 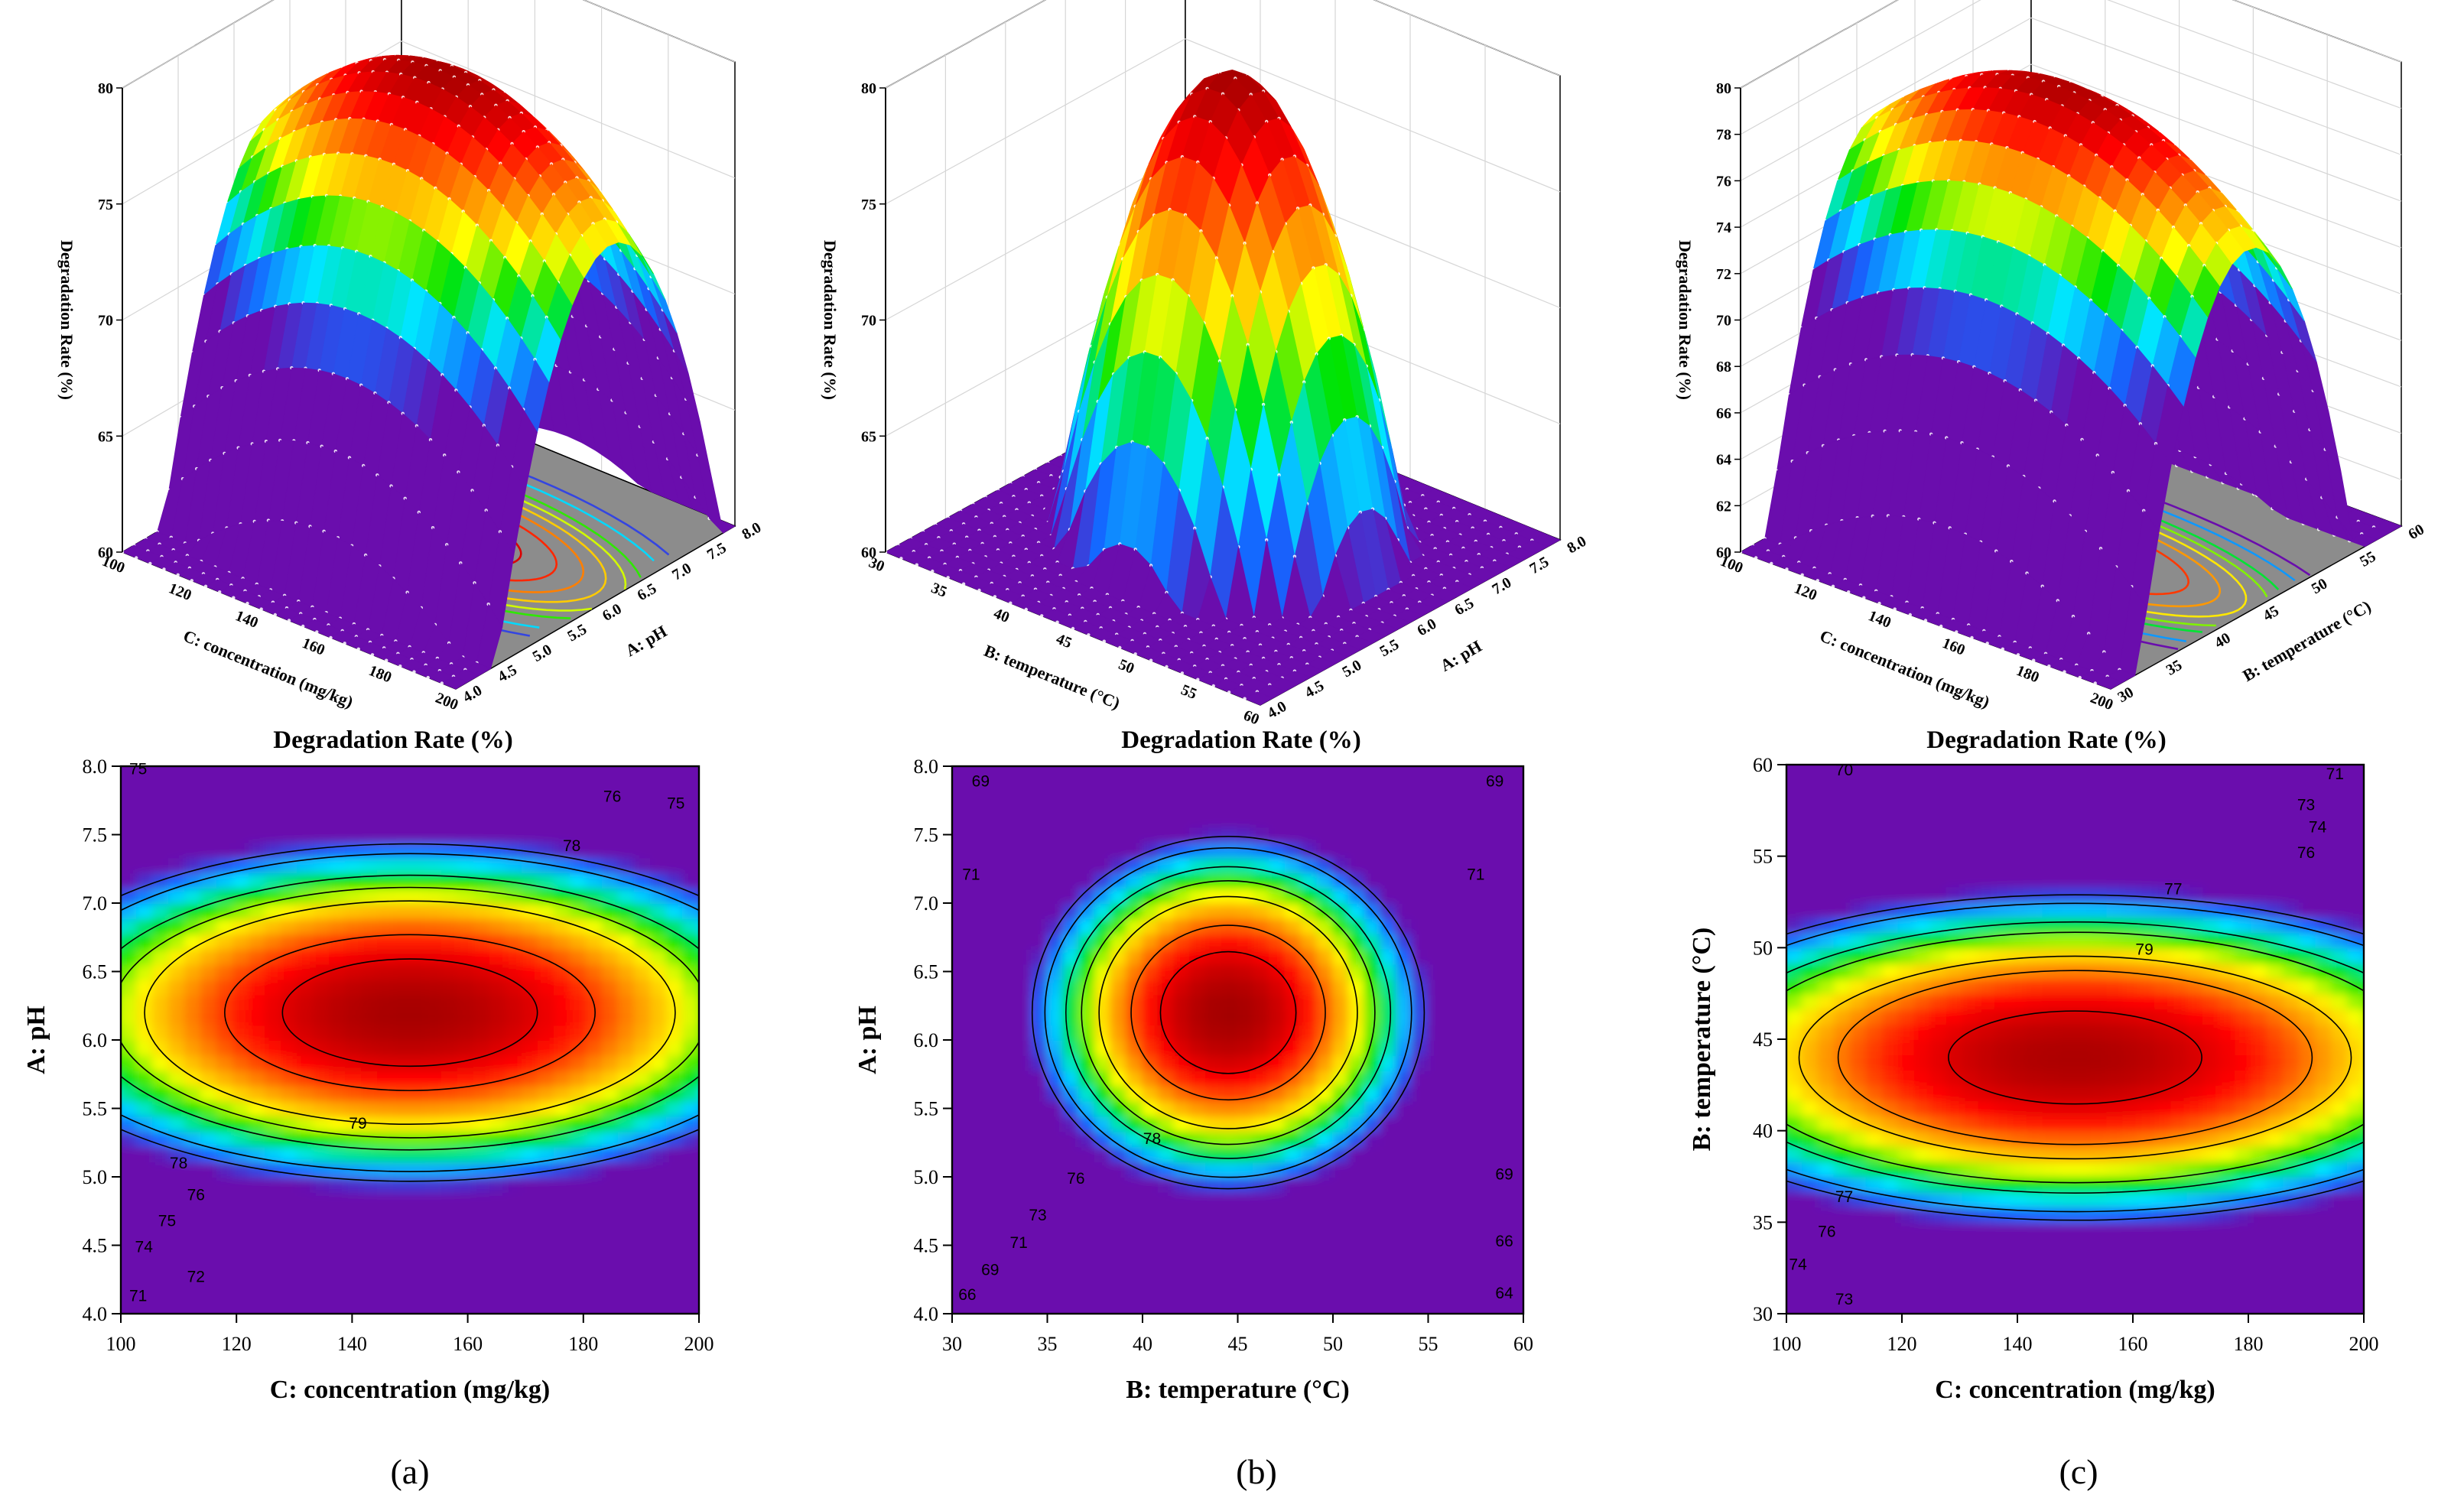 What do you see at coordinates (392, 740) in the screenshot?
I see `chart-title: Degradation Rate (%)` at bounding box center [392, 740].